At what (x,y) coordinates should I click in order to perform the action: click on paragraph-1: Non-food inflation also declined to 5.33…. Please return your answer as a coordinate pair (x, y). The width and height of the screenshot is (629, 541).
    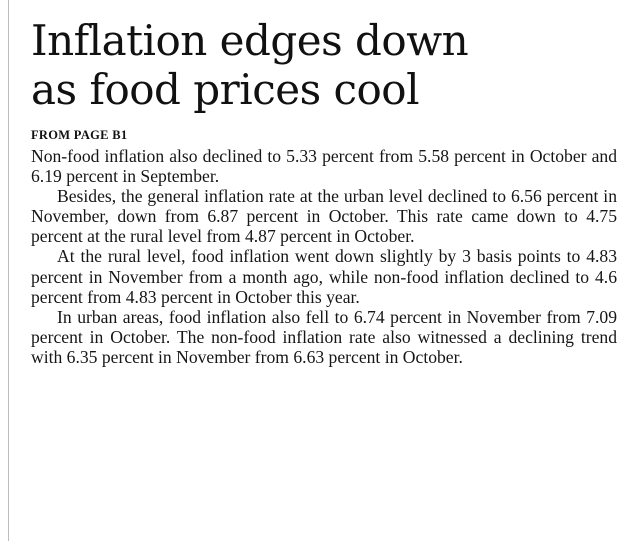
    Looking at the image, I should click on (324, 166).